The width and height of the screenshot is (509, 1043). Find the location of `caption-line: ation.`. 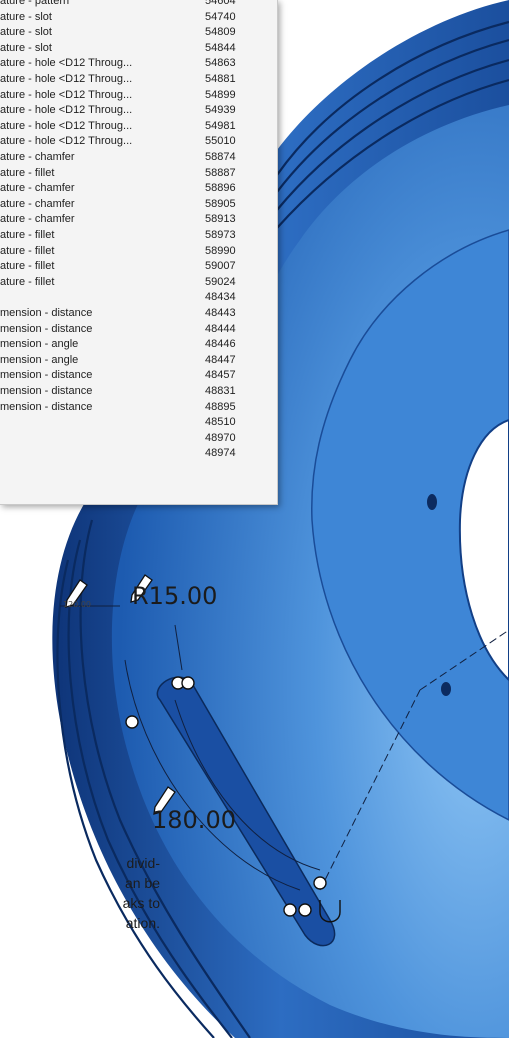

caption-line: ation. is located at coordinates (142, 923).